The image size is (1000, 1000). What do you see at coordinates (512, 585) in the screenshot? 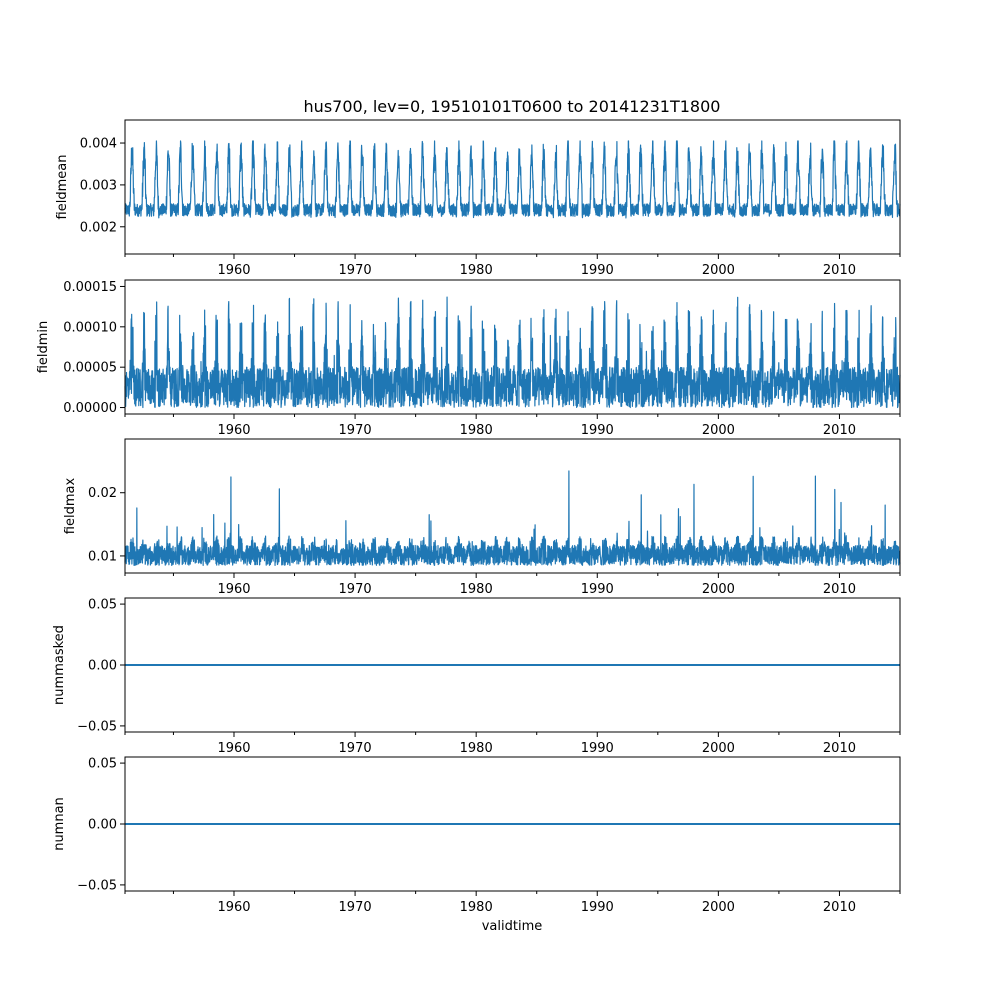
I see `fieldmax-x-ticks: 1960 1970 1980 1990 2000 2010` at bounding box center [512, 585].